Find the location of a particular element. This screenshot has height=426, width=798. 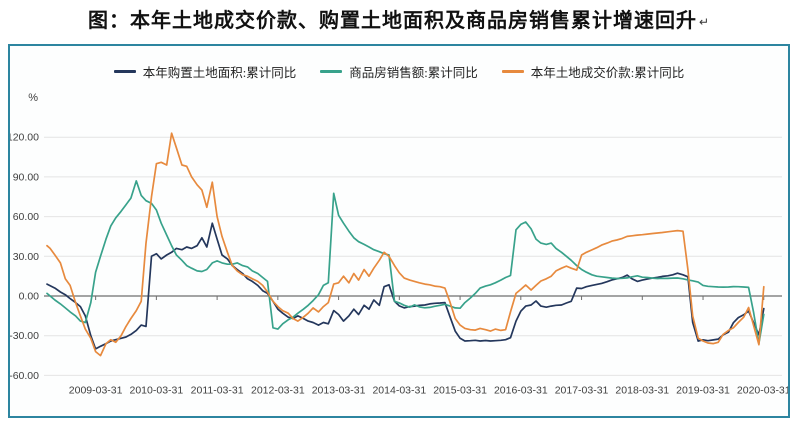

legend-label-land-area: 本年购置土地面积:累计同比 is located at coordinates (219, 73).